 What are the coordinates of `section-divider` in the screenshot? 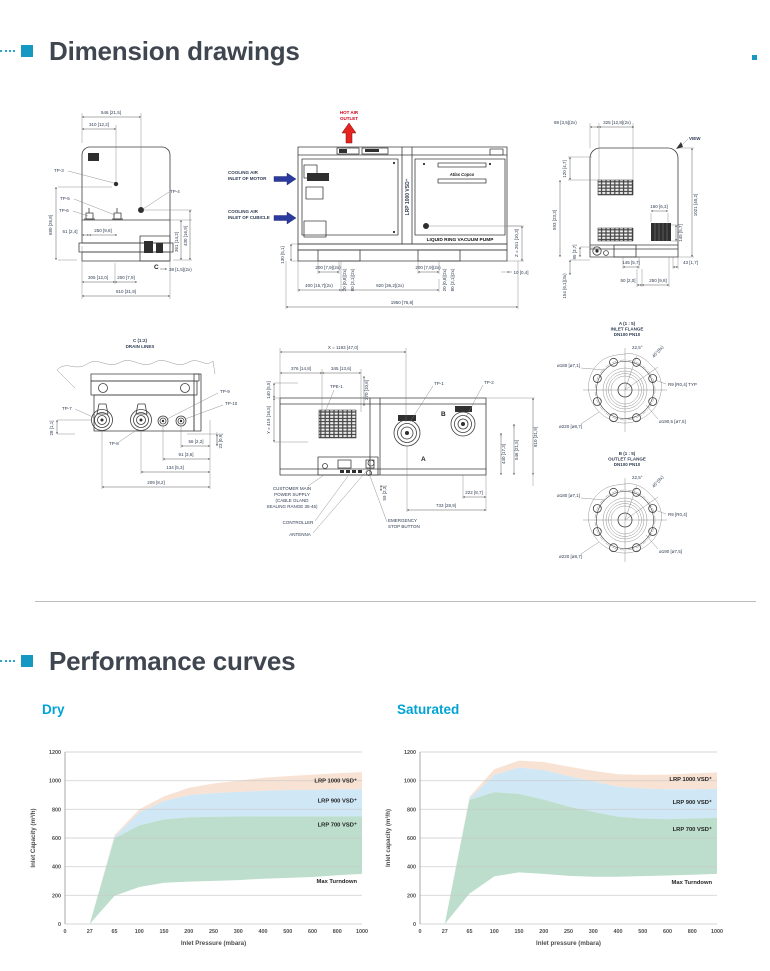 It's located at (395, 601).